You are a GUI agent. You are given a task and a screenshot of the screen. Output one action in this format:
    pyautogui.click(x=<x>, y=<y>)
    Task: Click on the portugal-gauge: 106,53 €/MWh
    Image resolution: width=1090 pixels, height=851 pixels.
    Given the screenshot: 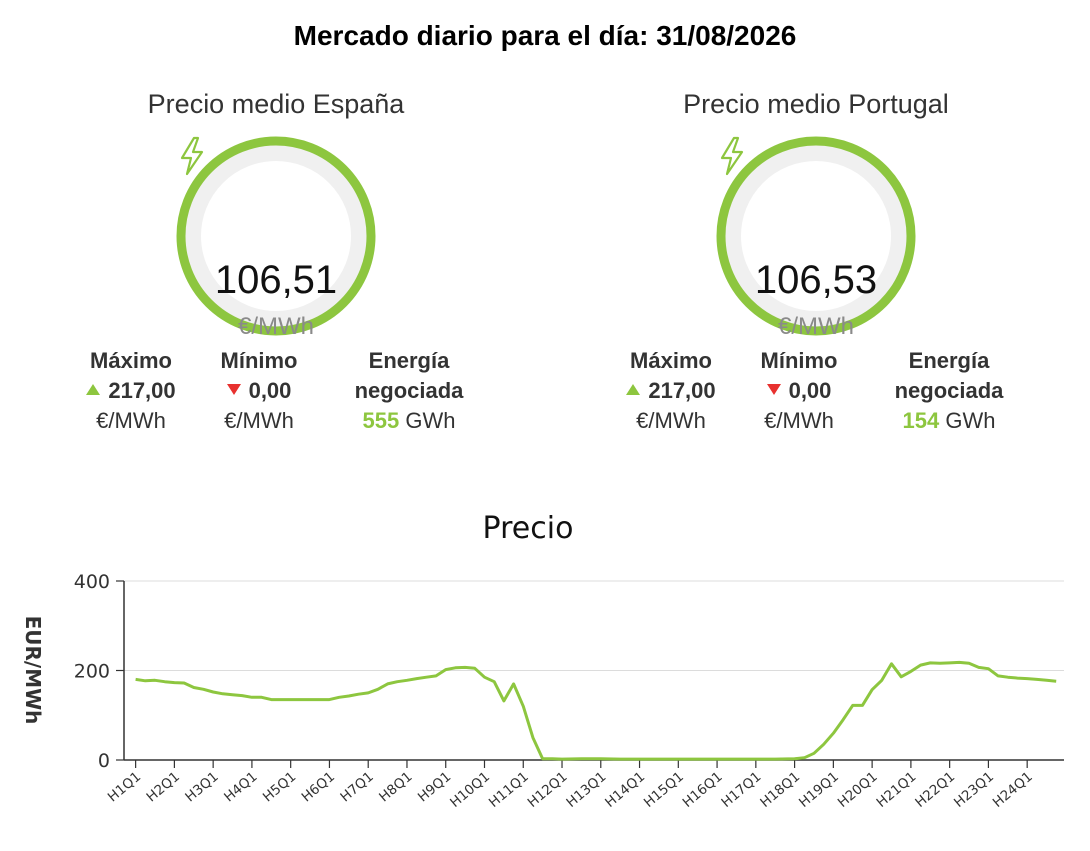 What is the action you would take?
    pyautogui.click(x=816, y=238)
    